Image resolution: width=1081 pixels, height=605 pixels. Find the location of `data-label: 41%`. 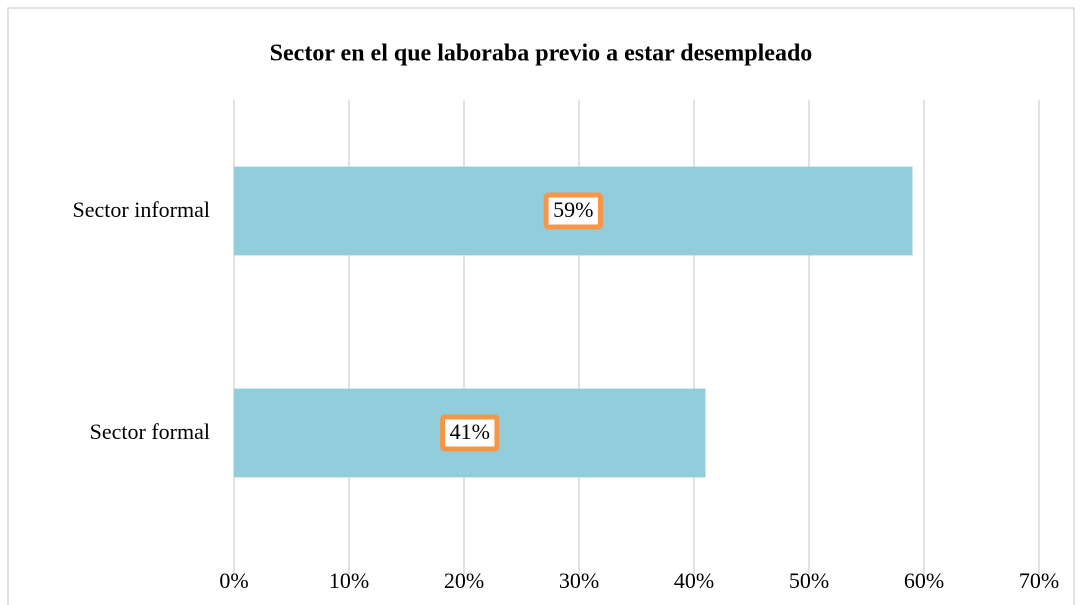

data-label: 41% is located at coordinates (470, 431).